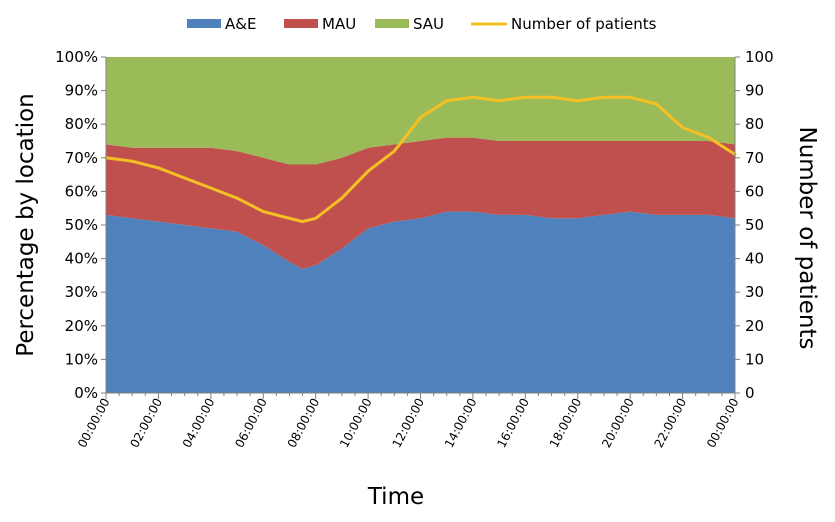 Image resolution: width=835 pixels, height=522 pixels. Describe the element at coordinates (304, 423) in the screenshot. I see `x-tick-label: 08:00:00` at that location.